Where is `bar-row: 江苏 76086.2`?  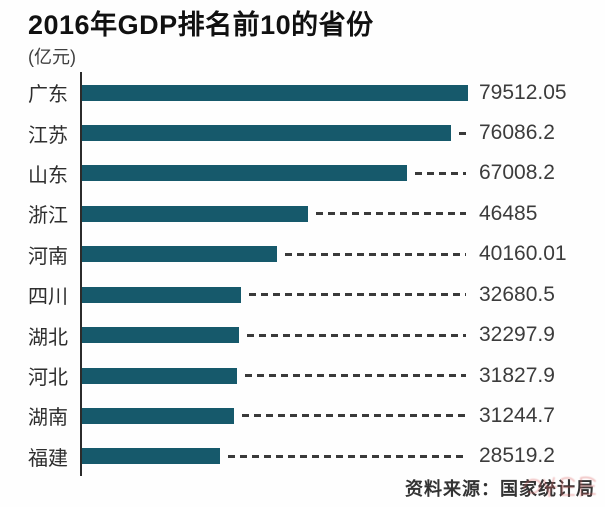 bar-row: 江苏 76086.2 is located at coordinates (308, 133).